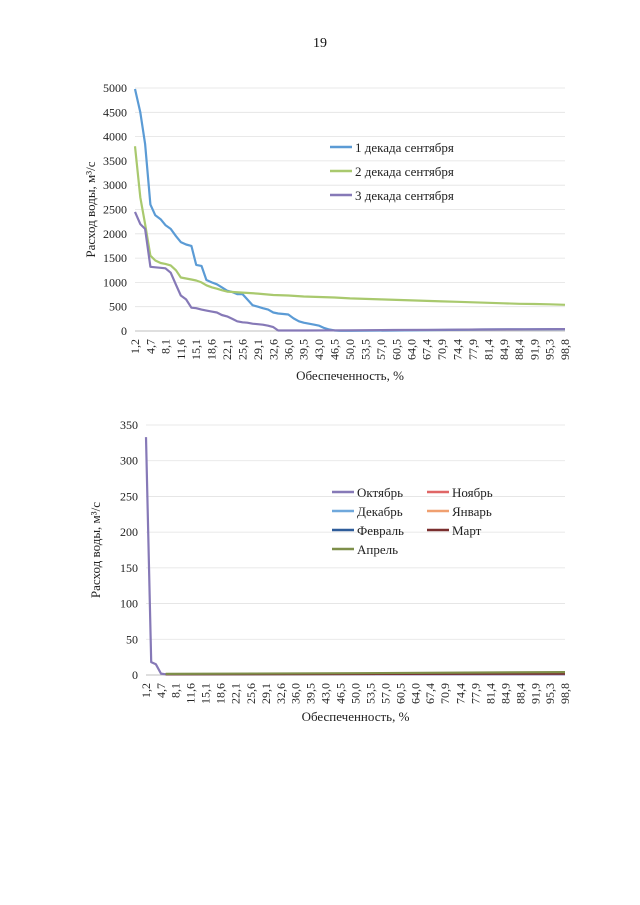 Image resolution: width=640 pixels, height=905 pixels. What do you see at coordinates (467, 530) in the screenshot?
I see `legend-label: Март` at bounding box center [467, 530].